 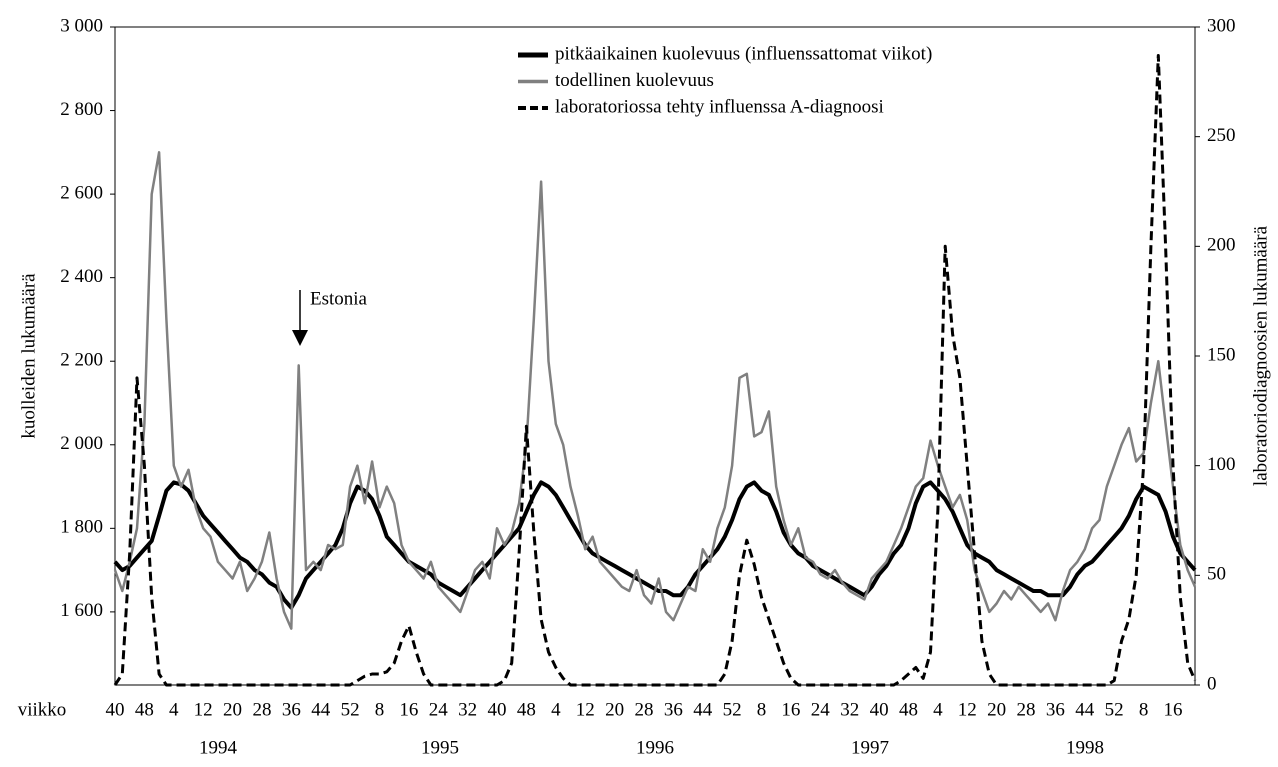 What do you see at coordinates (1260, 355) in the screenshot?
I see `y2-axis-label: laboratoriodiagnoosien lukumäärä` at bounding box center [1260, 355].